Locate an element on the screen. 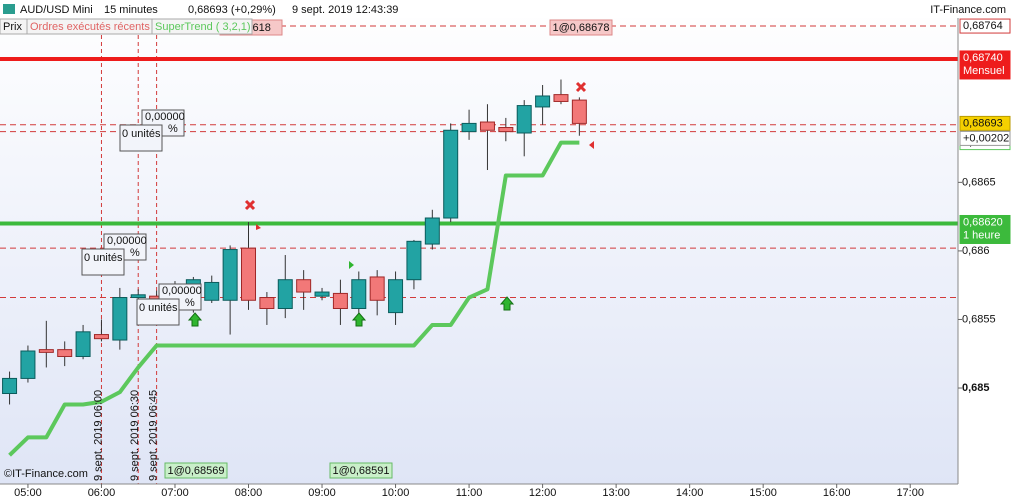 The image size is (1012, 500). change-box is located at coordinates (985, 138).